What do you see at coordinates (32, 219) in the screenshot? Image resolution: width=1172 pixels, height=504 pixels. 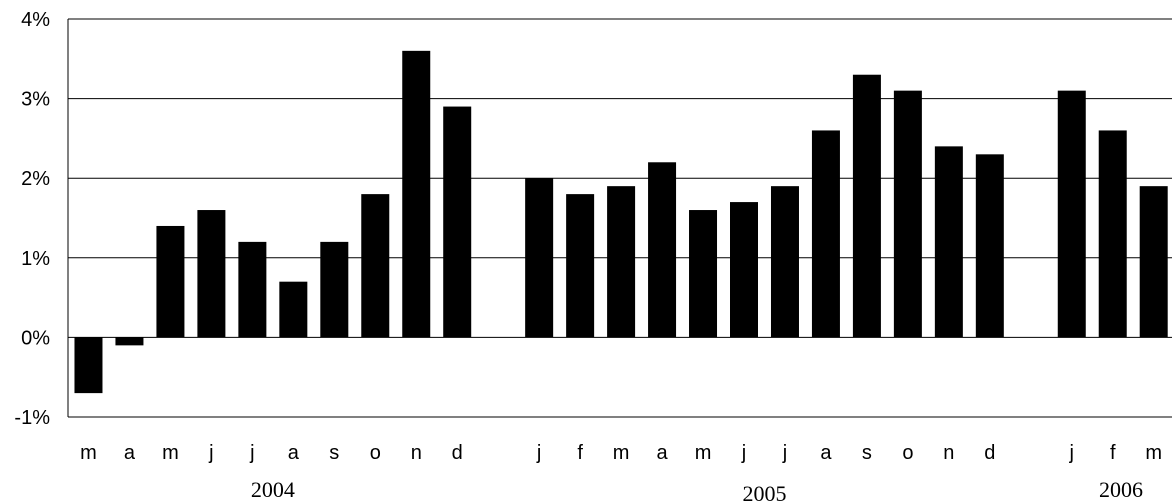 I see `y-axis-tick-labels: -1% 0% 1% 2% 3% 4%` at bounding box center [32, 219].